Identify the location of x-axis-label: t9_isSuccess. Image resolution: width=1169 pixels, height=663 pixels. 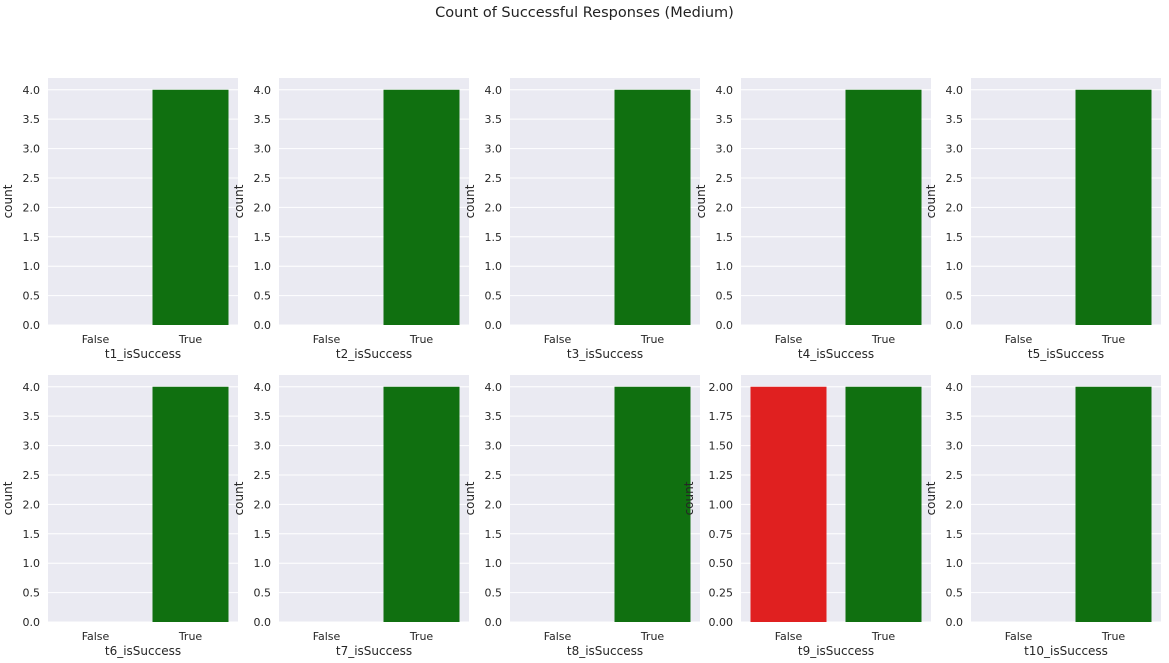
(836, 651).